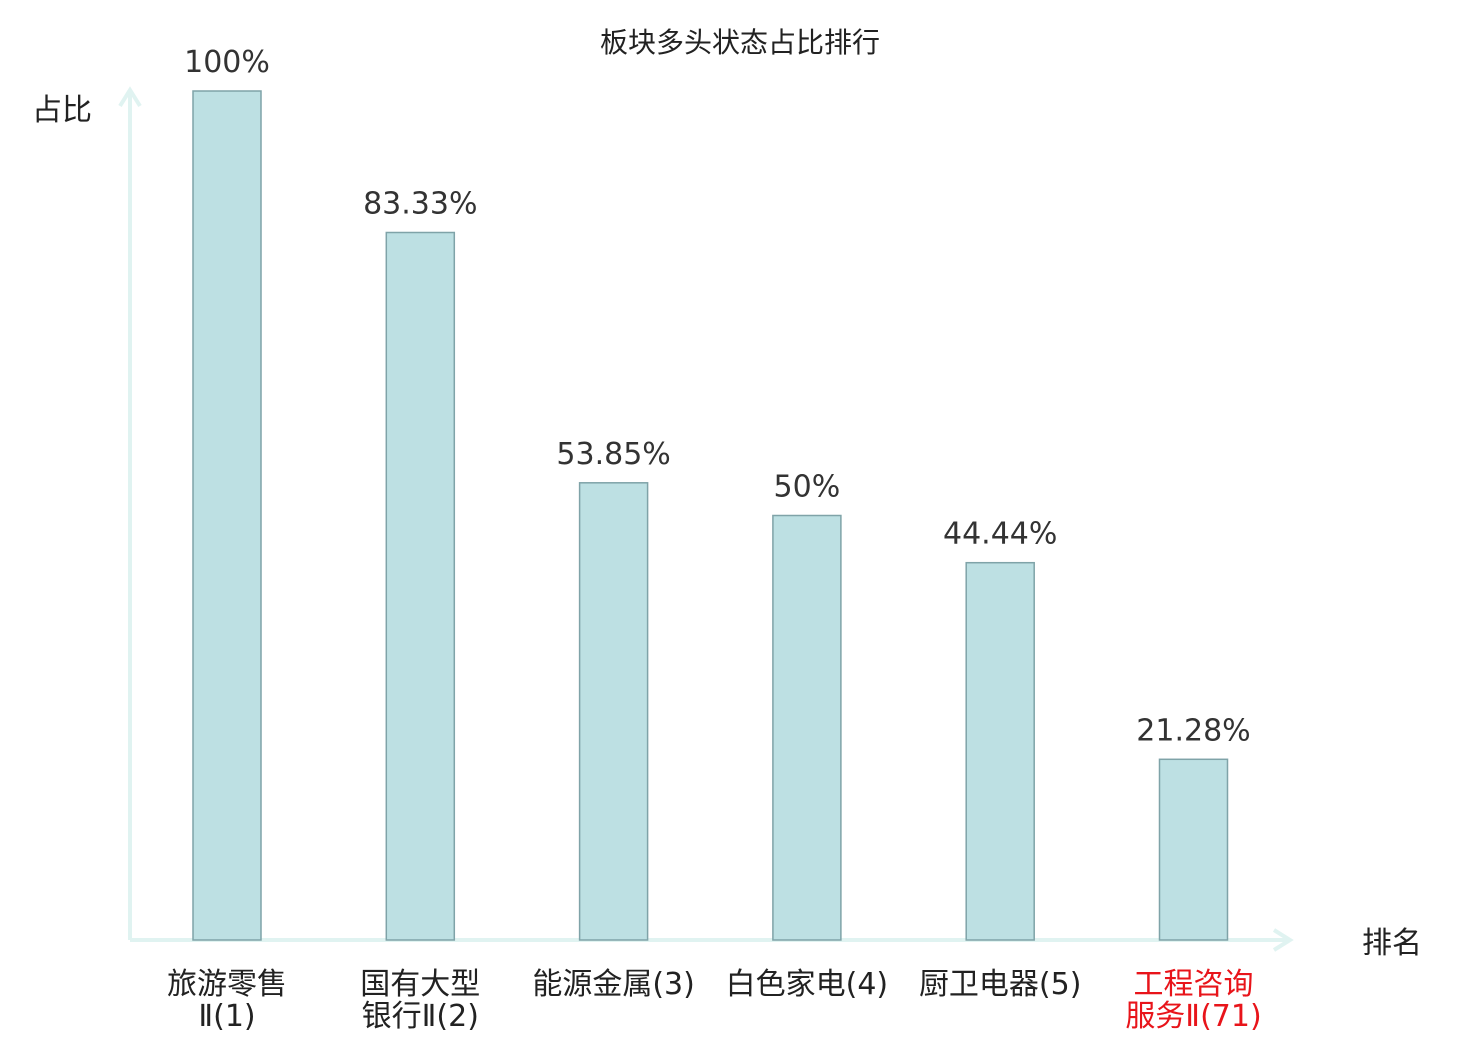  What do you see at coordinates (420, 204) in the screenshot?
I see `value-label-2: 83.33%` at bounding box center [420, 204].